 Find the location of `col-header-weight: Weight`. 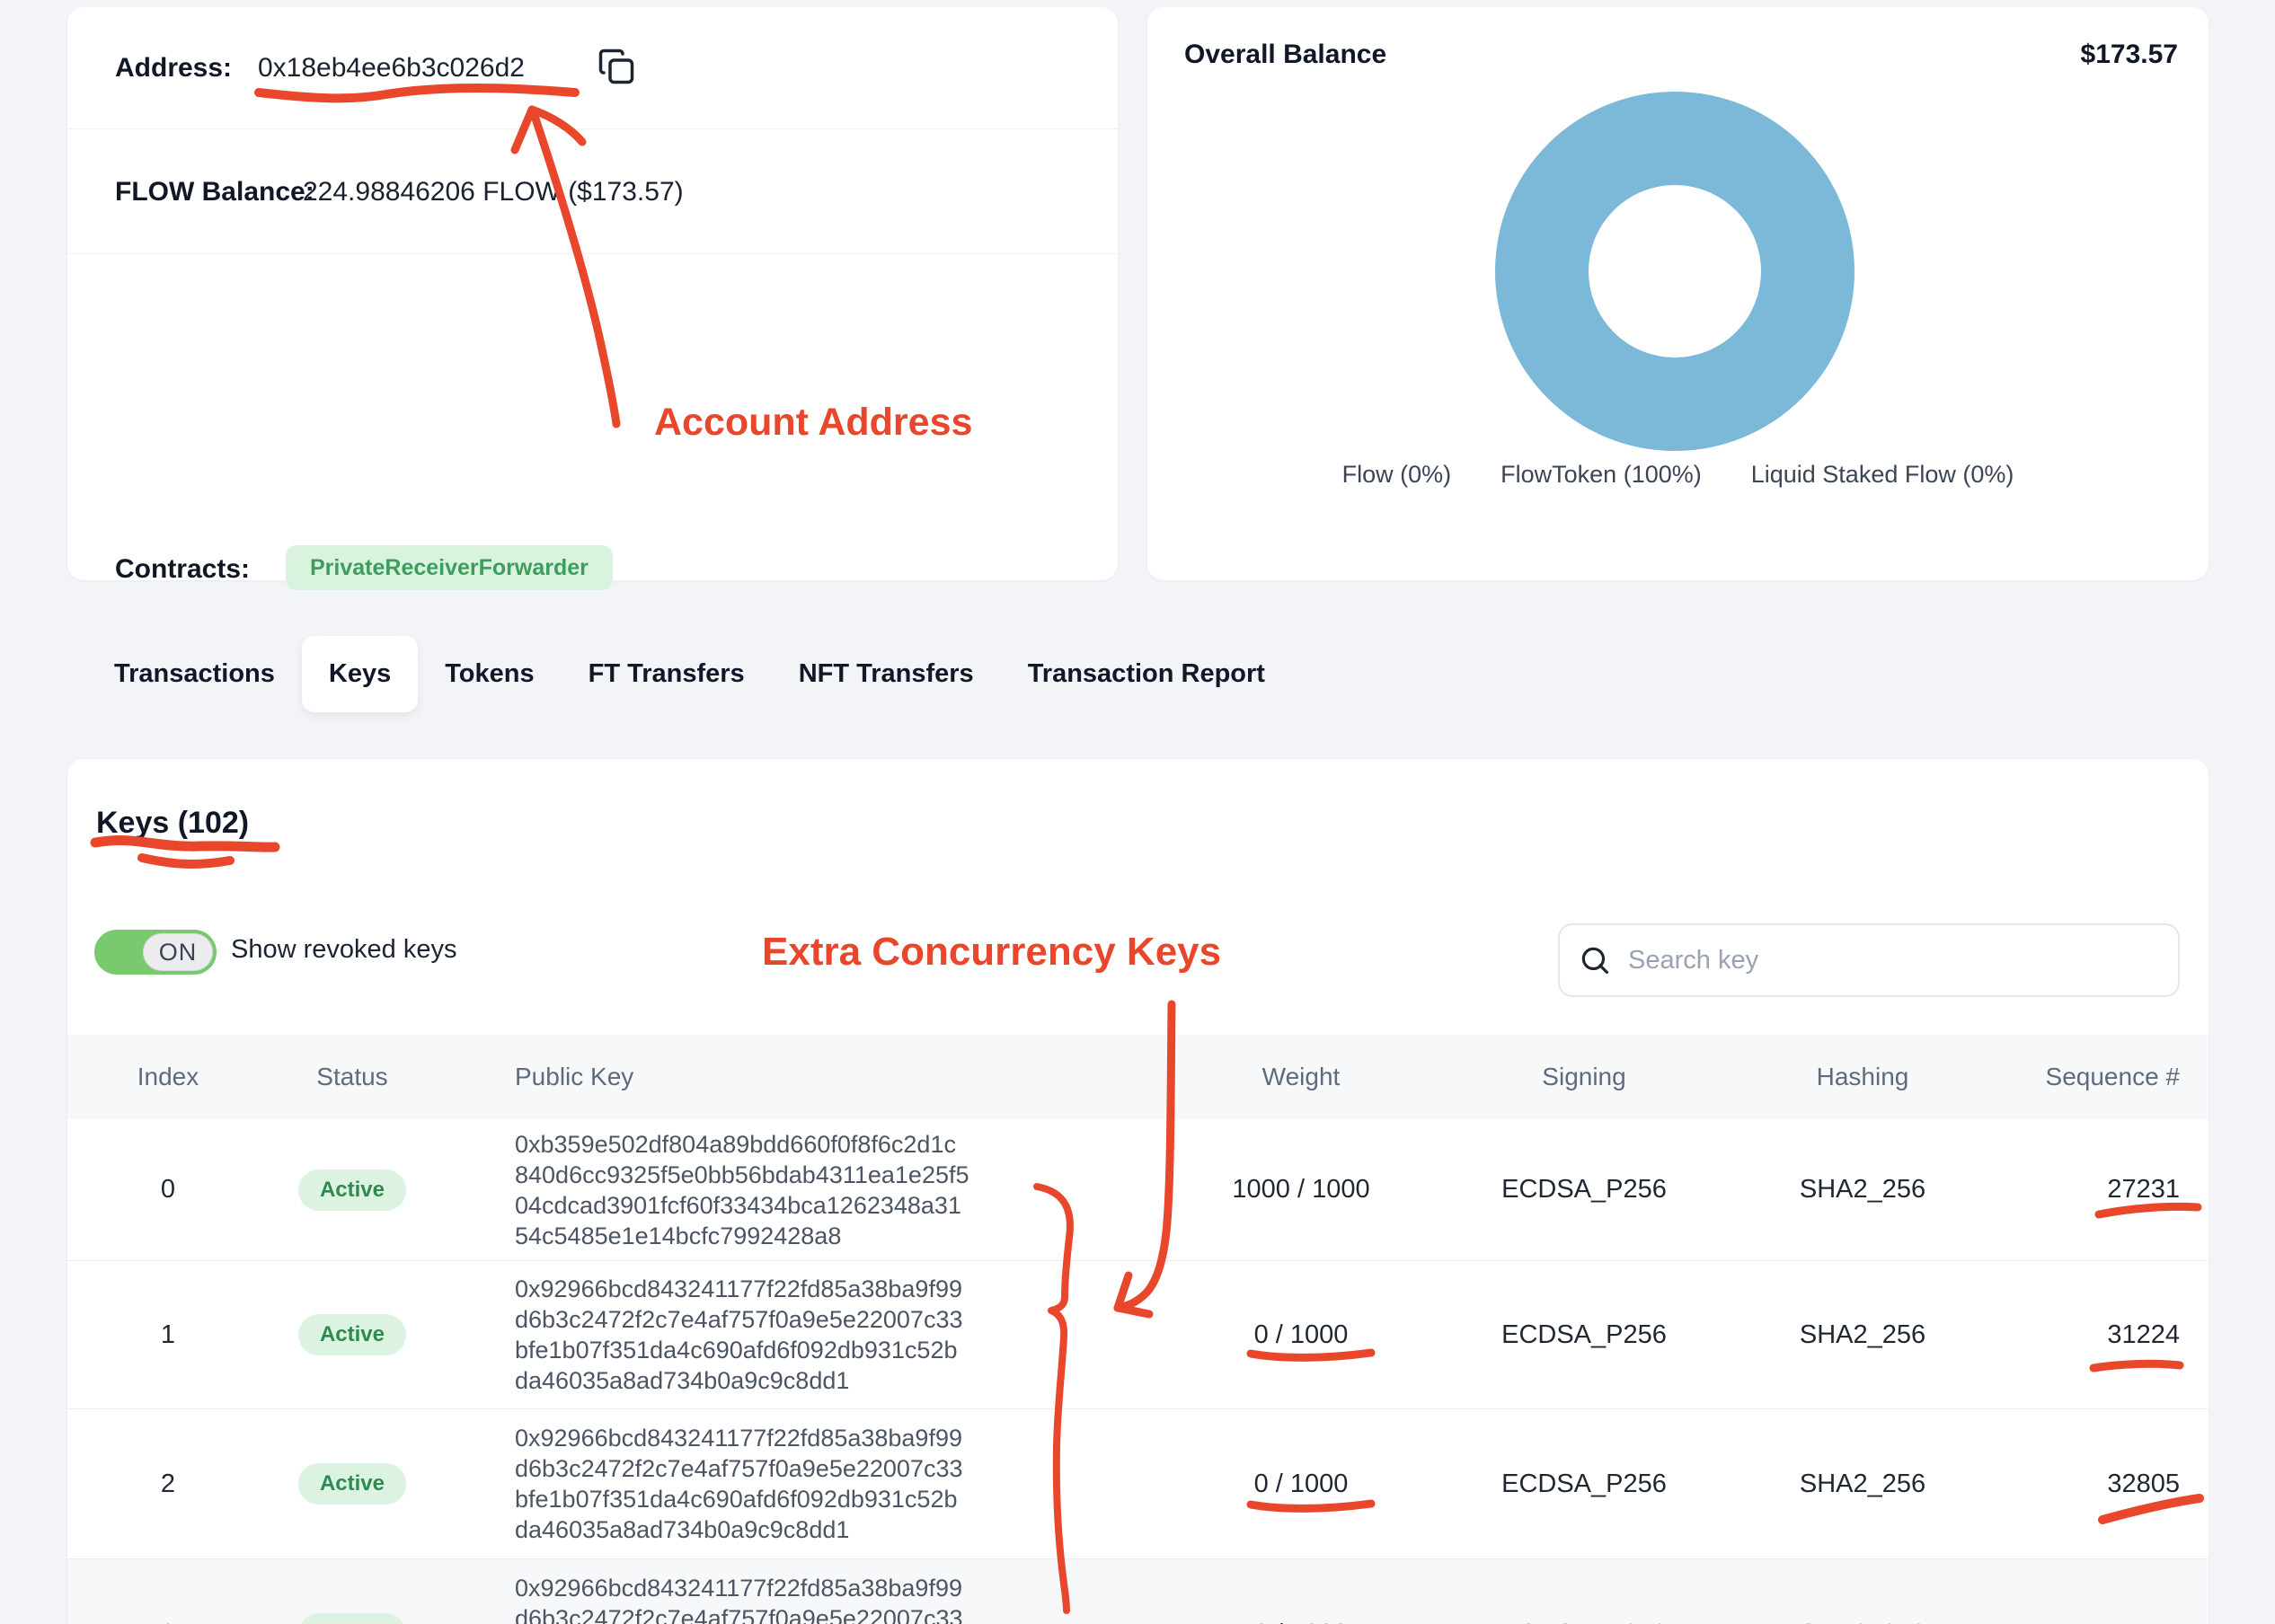

col-header-weight: Weight is located at coordinates (1301, 1076).